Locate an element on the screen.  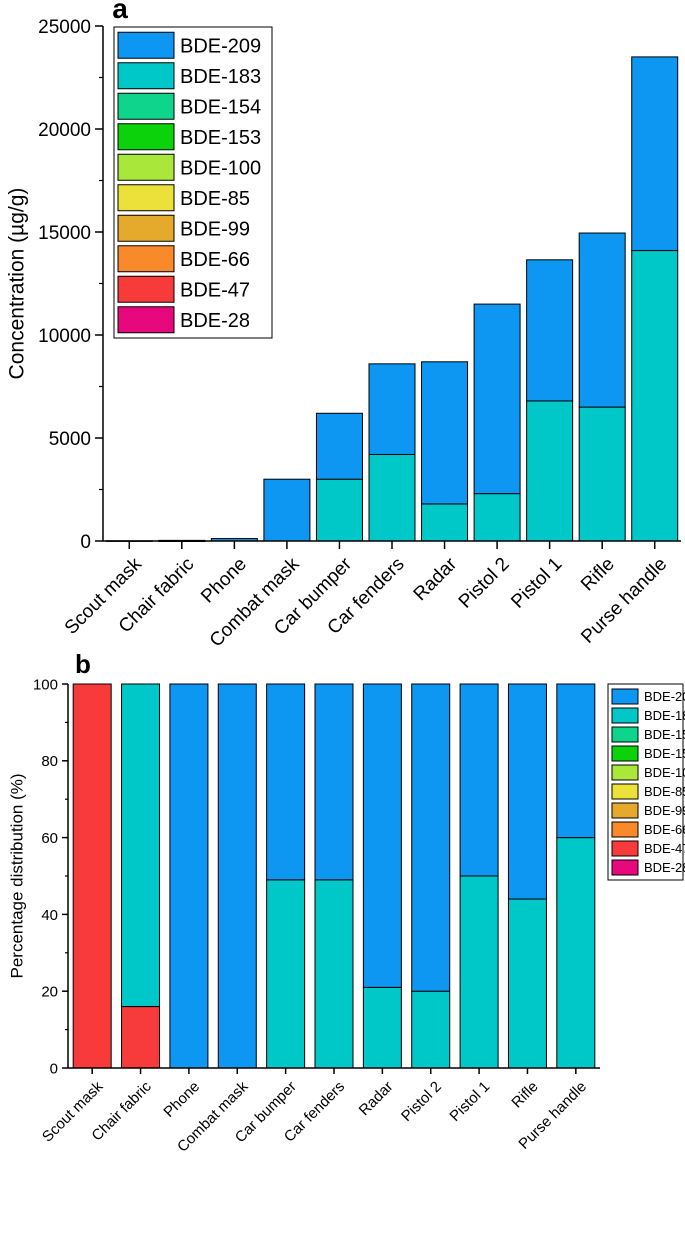
y-tick-label: 100 is located at coordinates (45, 684).